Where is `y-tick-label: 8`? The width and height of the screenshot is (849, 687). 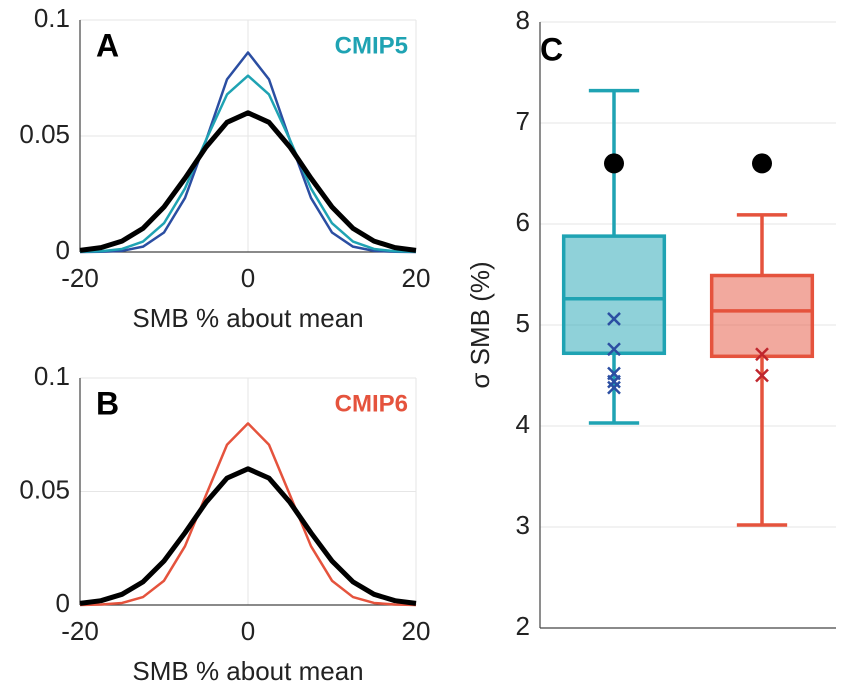
y-tick-label: 8 is located at coordinates (523, 20).